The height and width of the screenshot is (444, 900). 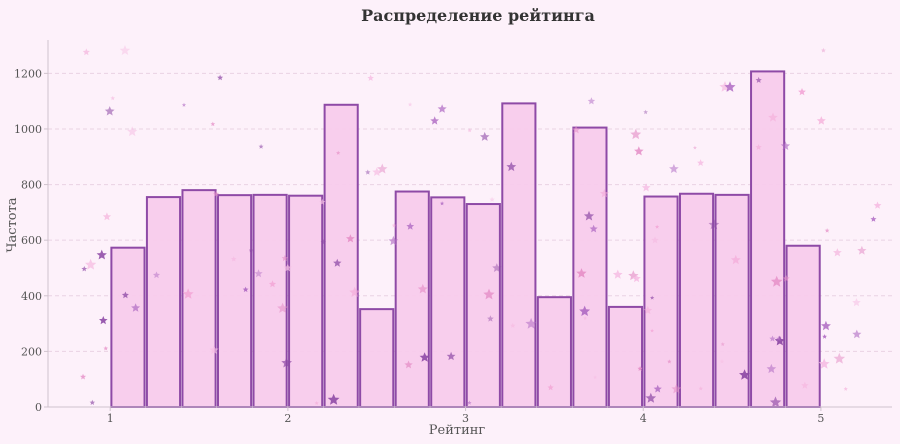 What do you see at coordinates (110, 418) in the screenshot?
I see `x-tick-label: 1` at bounding box center [110, 418].